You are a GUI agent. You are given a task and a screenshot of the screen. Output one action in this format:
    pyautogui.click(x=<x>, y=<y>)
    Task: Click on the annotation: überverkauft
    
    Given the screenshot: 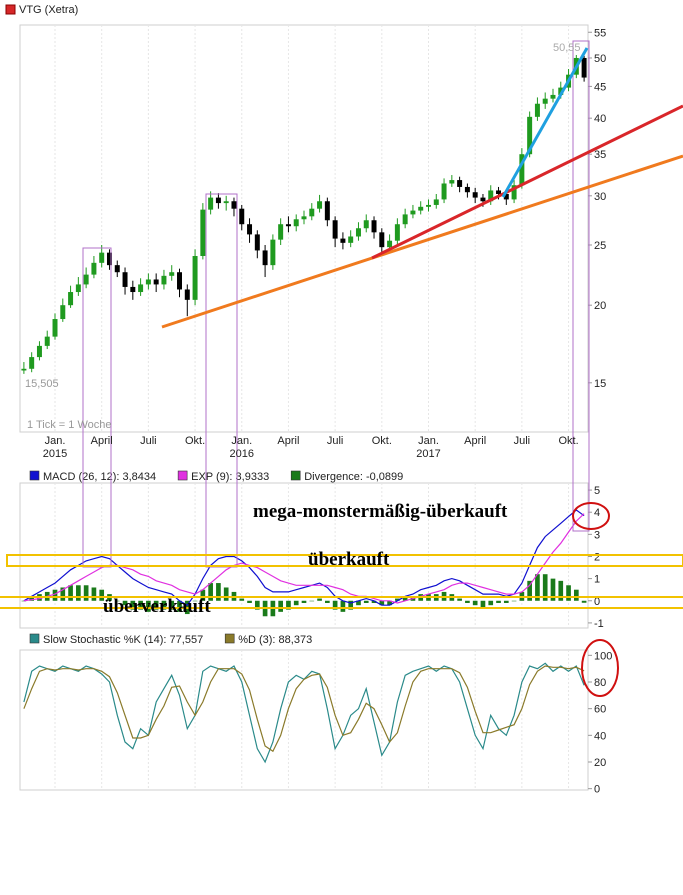 What is the action you would take?
    pyautogui.click(x=157, y=606)
    